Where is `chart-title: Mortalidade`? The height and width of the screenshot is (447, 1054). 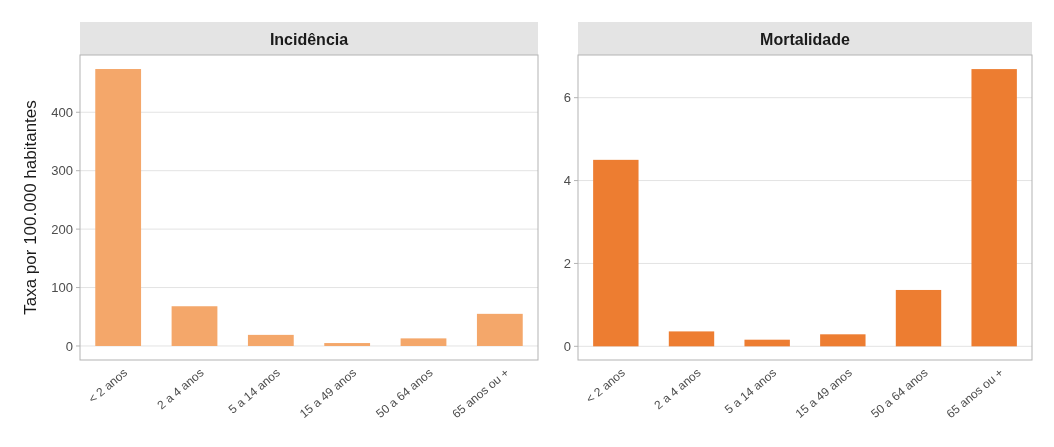
chart-title: Mortalidade is located at coordinates (805, 39).